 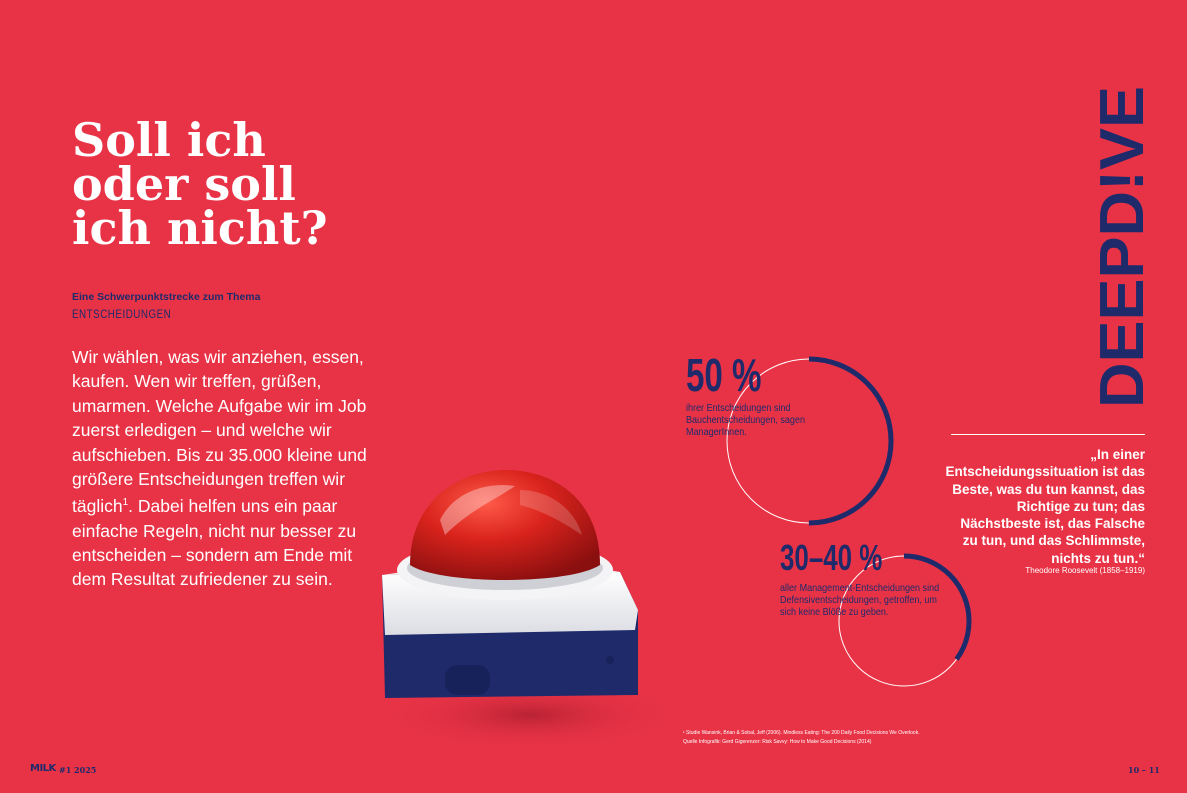 I want to click on magazine-logo: MILK, so click(x=43, y=768).